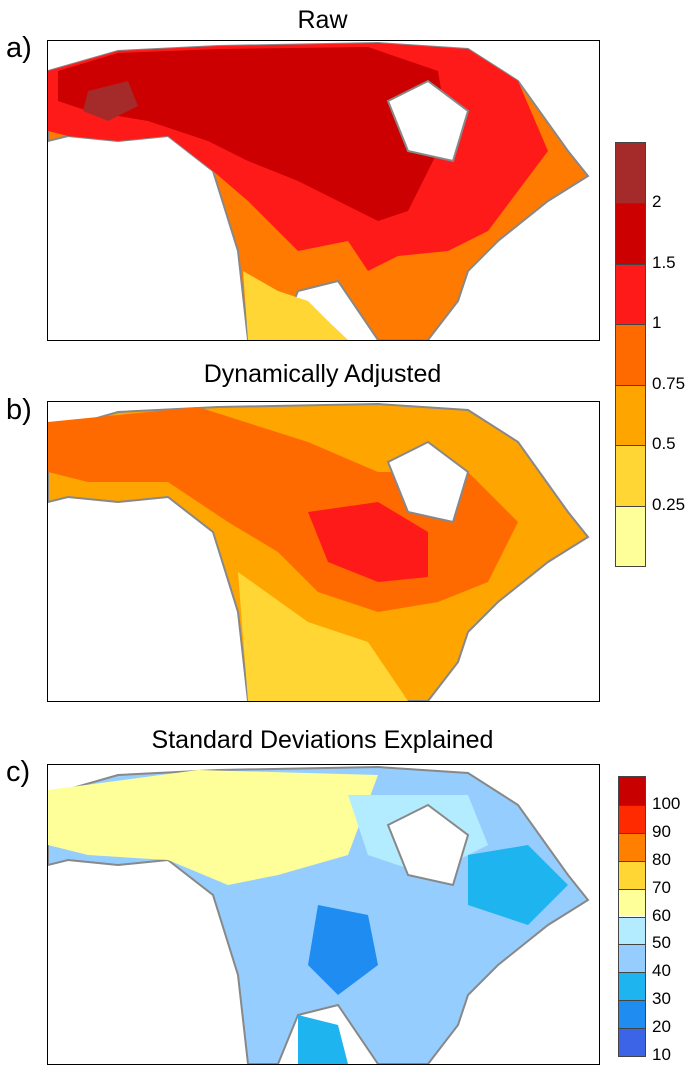 This screenshot has height=1077, width=696. I want to click on colorbar-percent, so click(632, 916).